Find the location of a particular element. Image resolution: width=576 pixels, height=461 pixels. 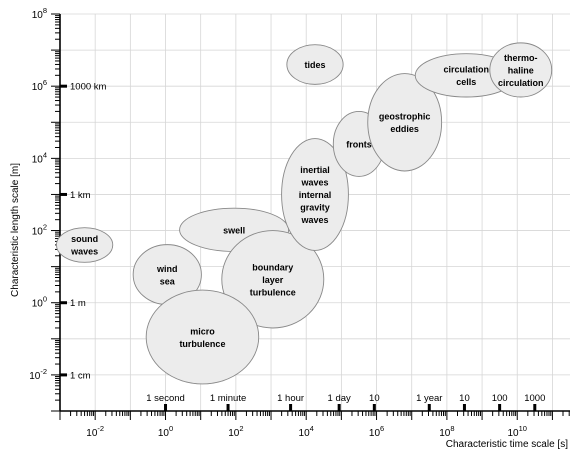

time-marker-label: 1 minute is located at coordinates (228, 398).